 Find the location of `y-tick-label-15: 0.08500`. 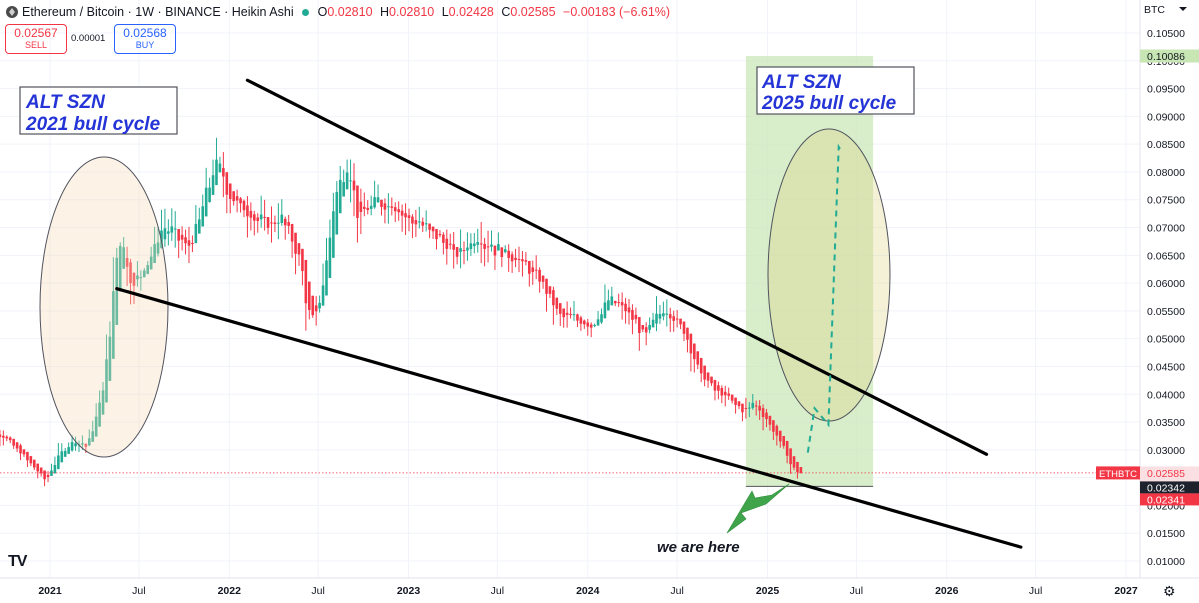

y-tick-label-15: 0.08500 is located at coordinates (1166, 145).